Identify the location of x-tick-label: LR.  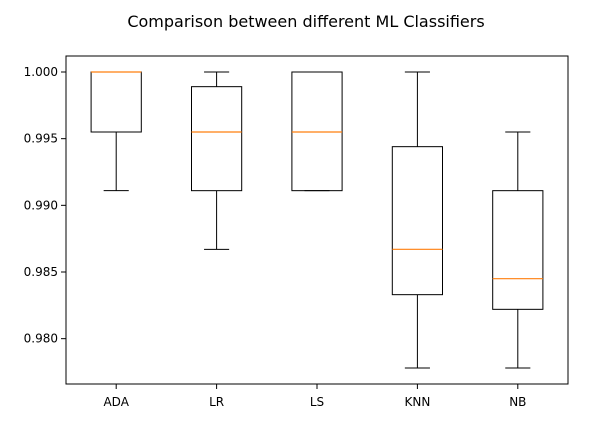
(216, 402).